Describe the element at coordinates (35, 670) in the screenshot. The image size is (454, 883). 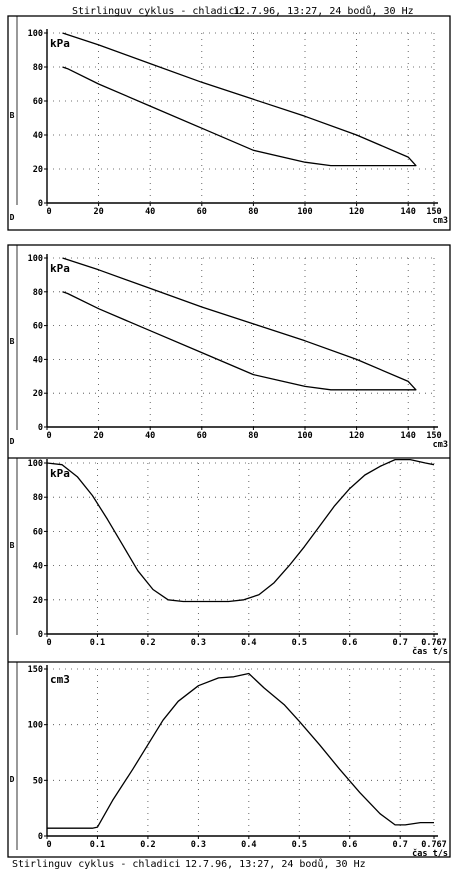
I see `y-tick-label: 150` at that location.